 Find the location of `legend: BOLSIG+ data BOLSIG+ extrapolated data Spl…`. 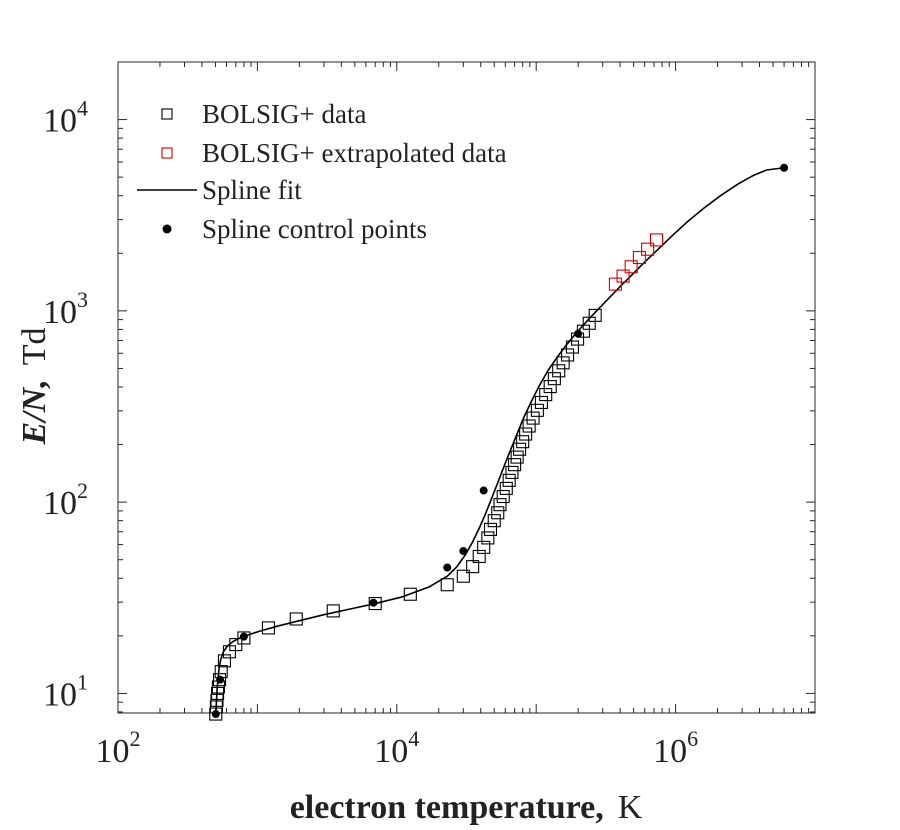

legend: BOLSIG+ data BOLSIG+ extrapolated data Spl… is located at coordinates (322, 171).